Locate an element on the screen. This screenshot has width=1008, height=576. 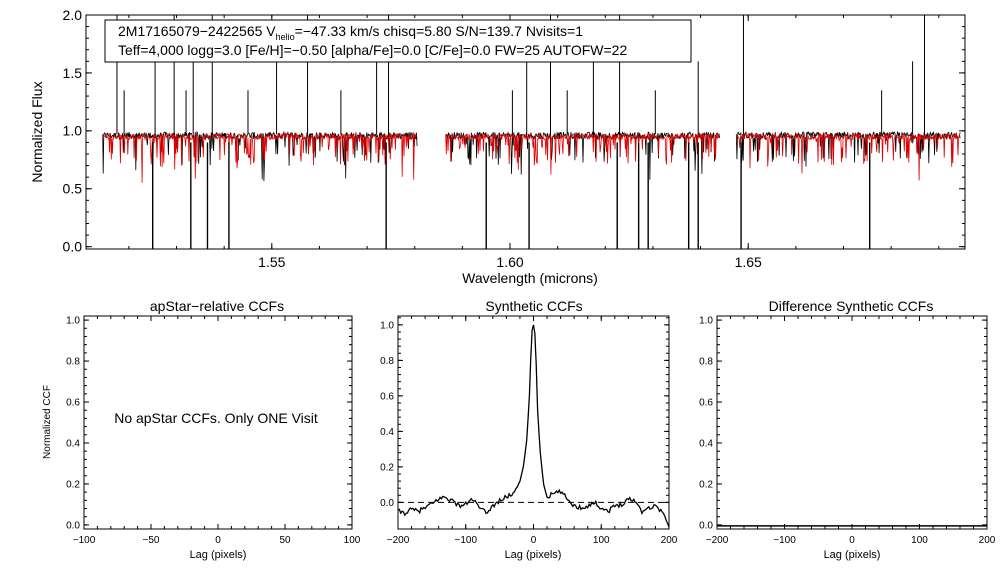
y-tick-label: 1.5 is located at coordinates (73, 73).